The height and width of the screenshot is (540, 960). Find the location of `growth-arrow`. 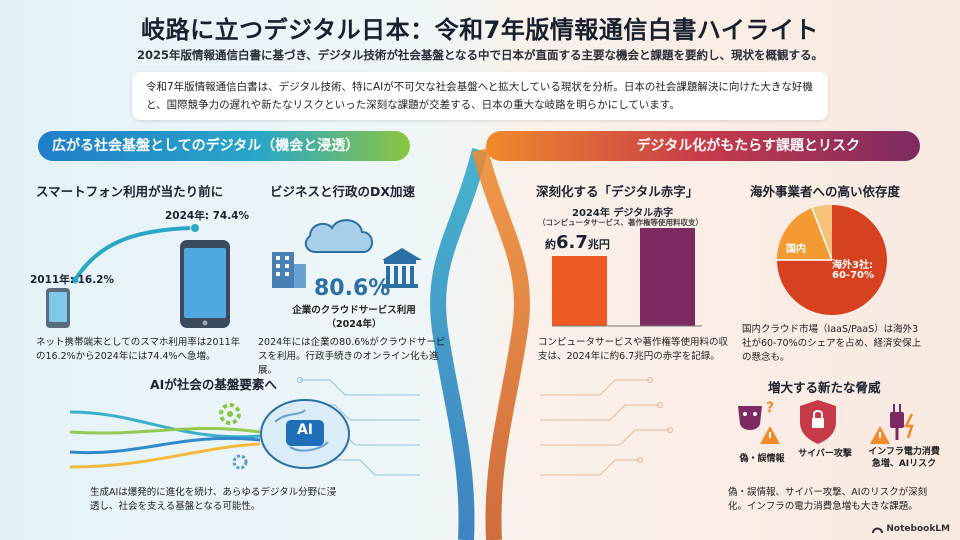

growth-arrow is located at coordinates (132, 254).